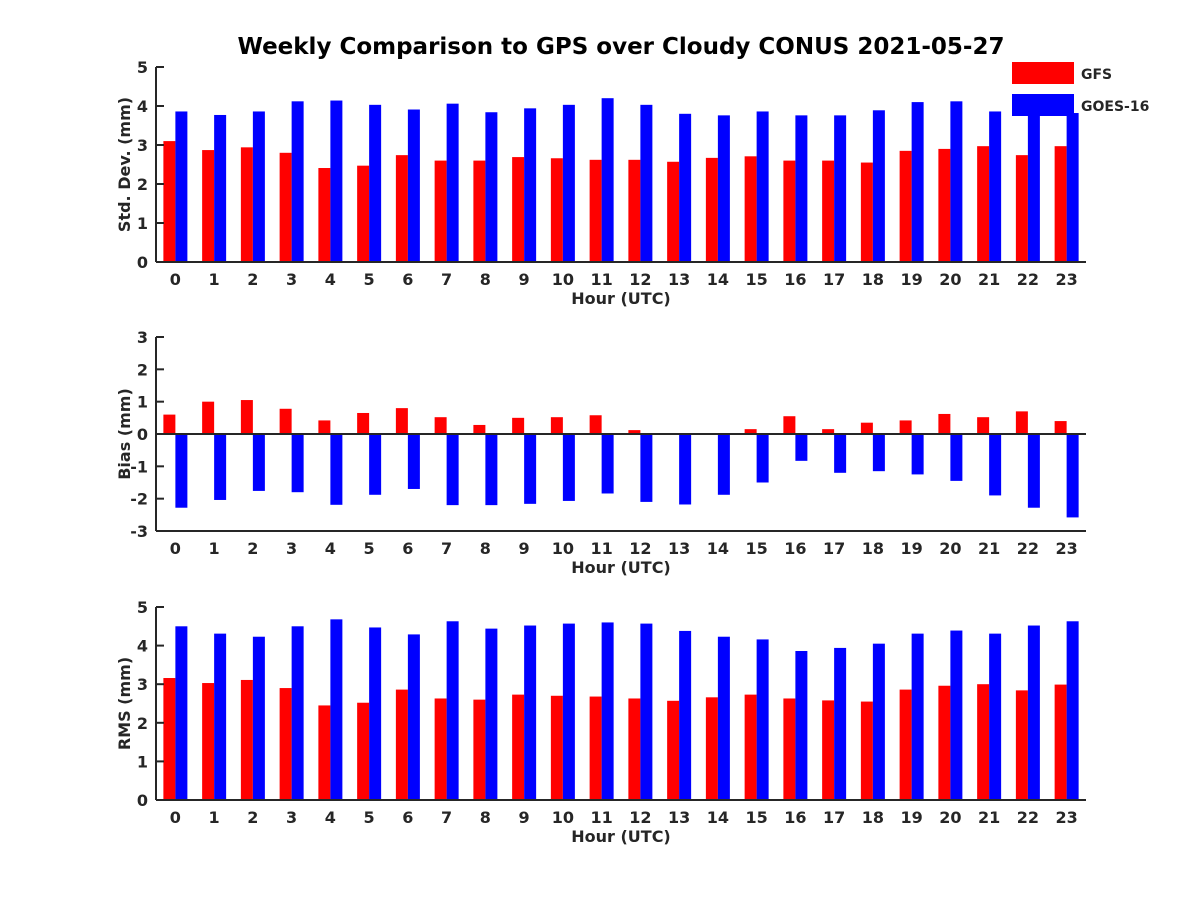 This screenshot has width=1200, height=900. Describe the element at coordinates (795, 817) in the screenshot. I see `rms-x-tick-label: 16` at that location.